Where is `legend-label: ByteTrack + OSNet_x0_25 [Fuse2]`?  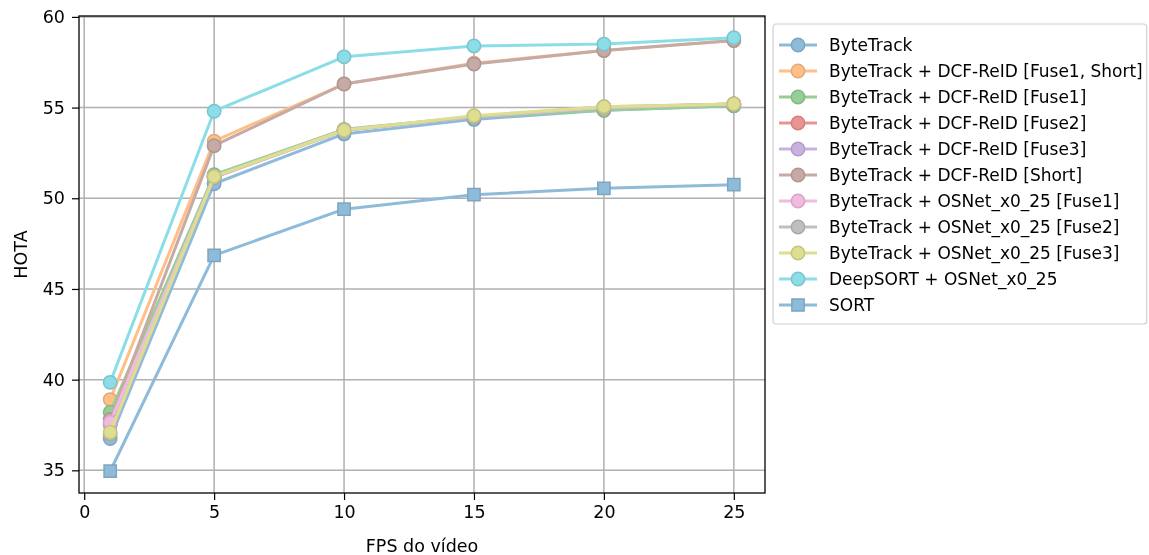 legend-label: ByteTrack + OSNet_x0_25 [Fuse2] is located at coordinates (974, 227).